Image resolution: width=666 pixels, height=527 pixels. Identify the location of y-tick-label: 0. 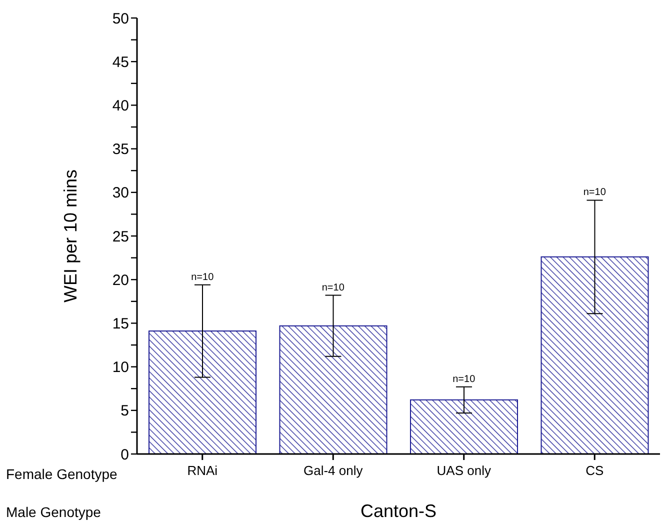
(124, 455).